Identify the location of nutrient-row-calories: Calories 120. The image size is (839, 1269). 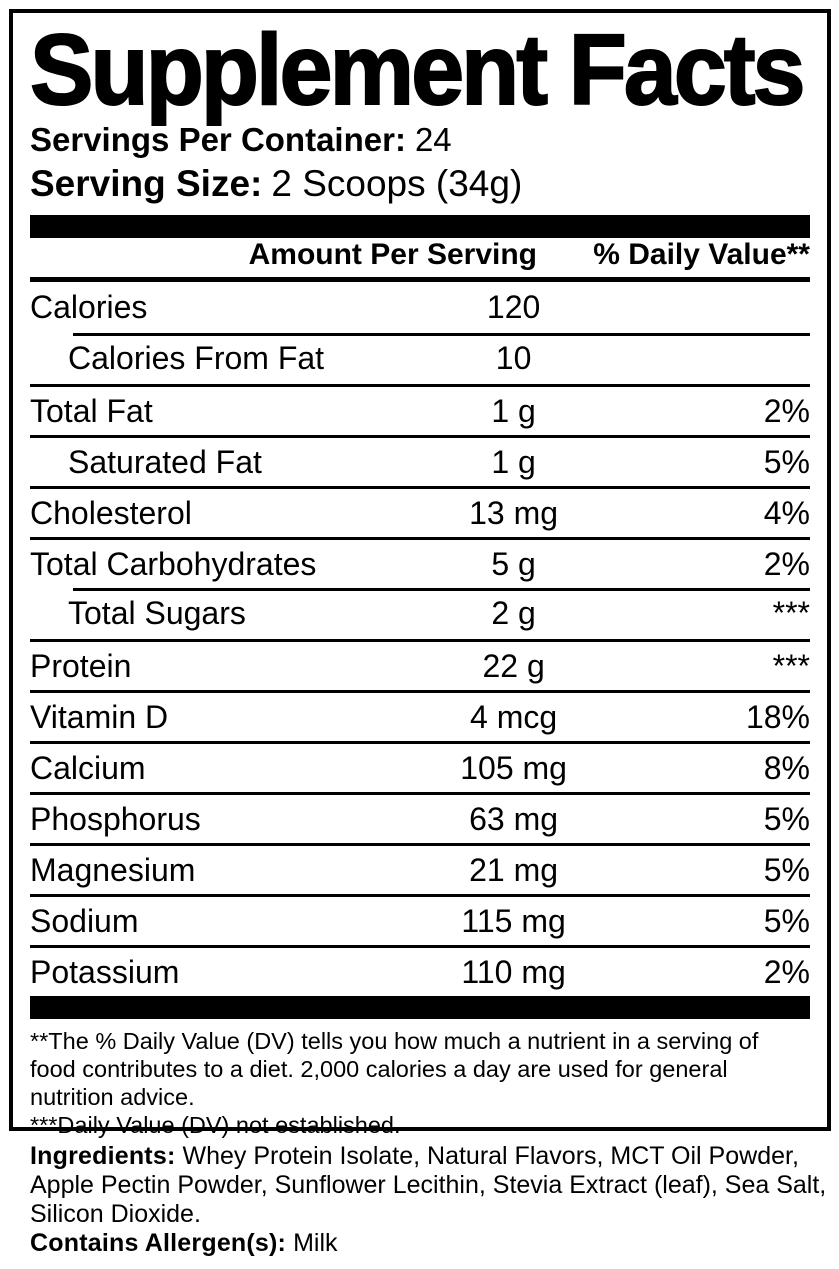
(420, 307).